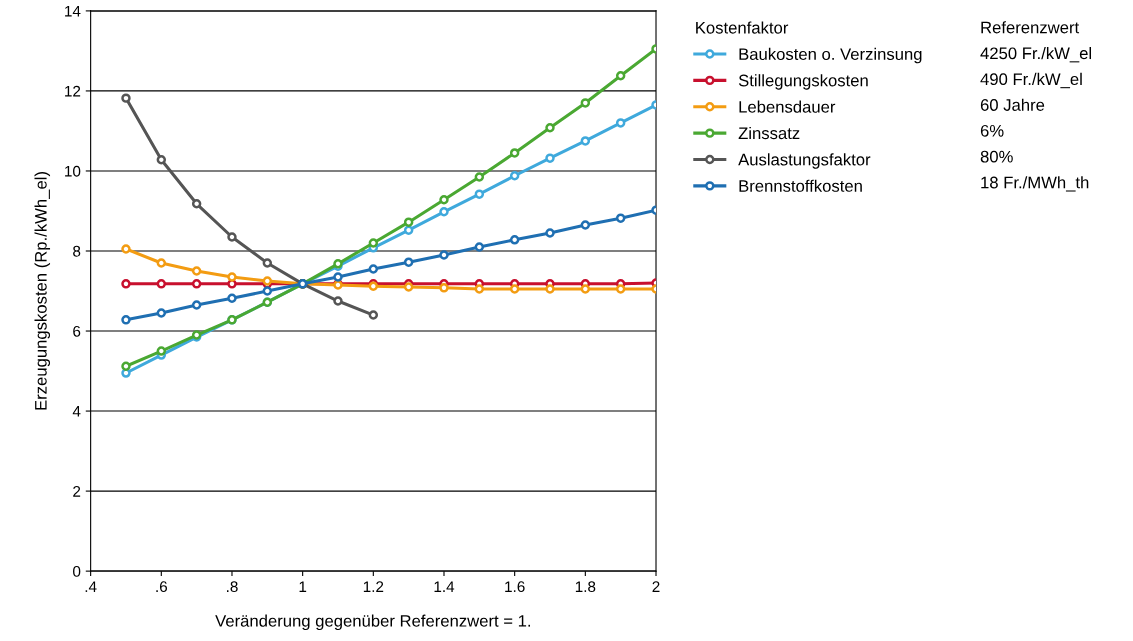 The width and height of the screenshot is (1133, 641). Describe the element at coordinates (803, 82) in the screenshot. I see `legend-label: Stillegungskosten` at that location.